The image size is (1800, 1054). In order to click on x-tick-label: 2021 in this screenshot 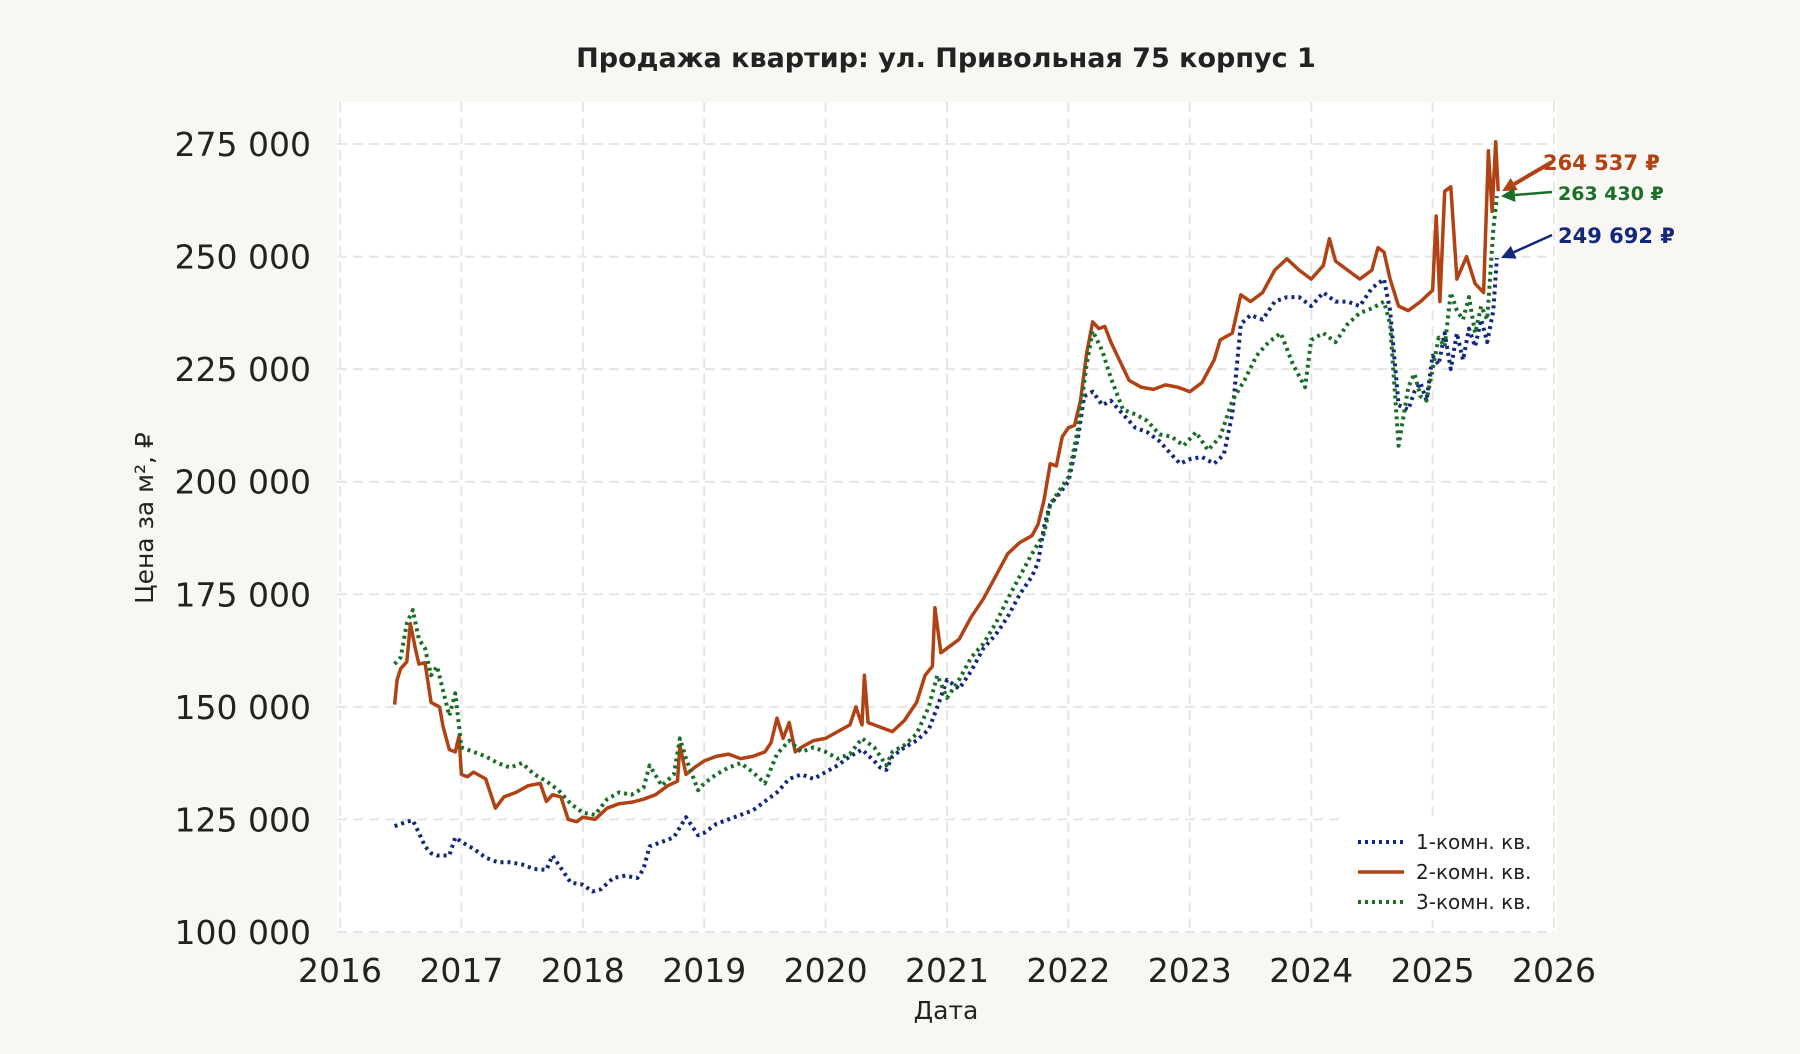, I will do `click(947, 970)`.